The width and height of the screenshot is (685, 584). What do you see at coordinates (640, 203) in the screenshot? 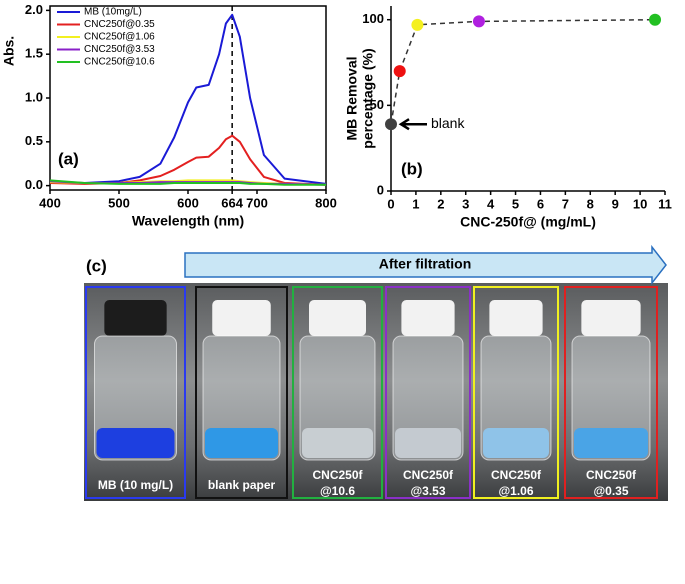
I see `x-tick-label: 10` at bounding box center [640, 203].